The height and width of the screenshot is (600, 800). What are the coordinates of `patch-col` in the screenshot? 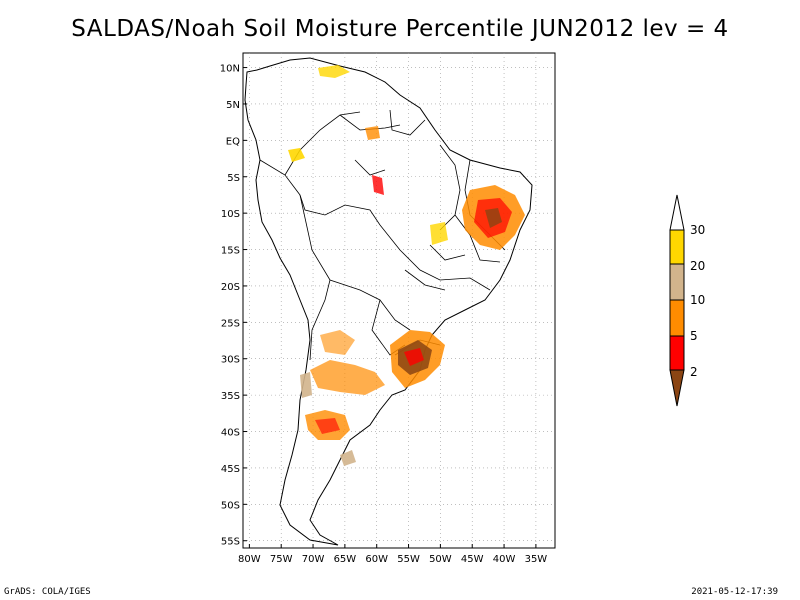 It's located at (296, 155).